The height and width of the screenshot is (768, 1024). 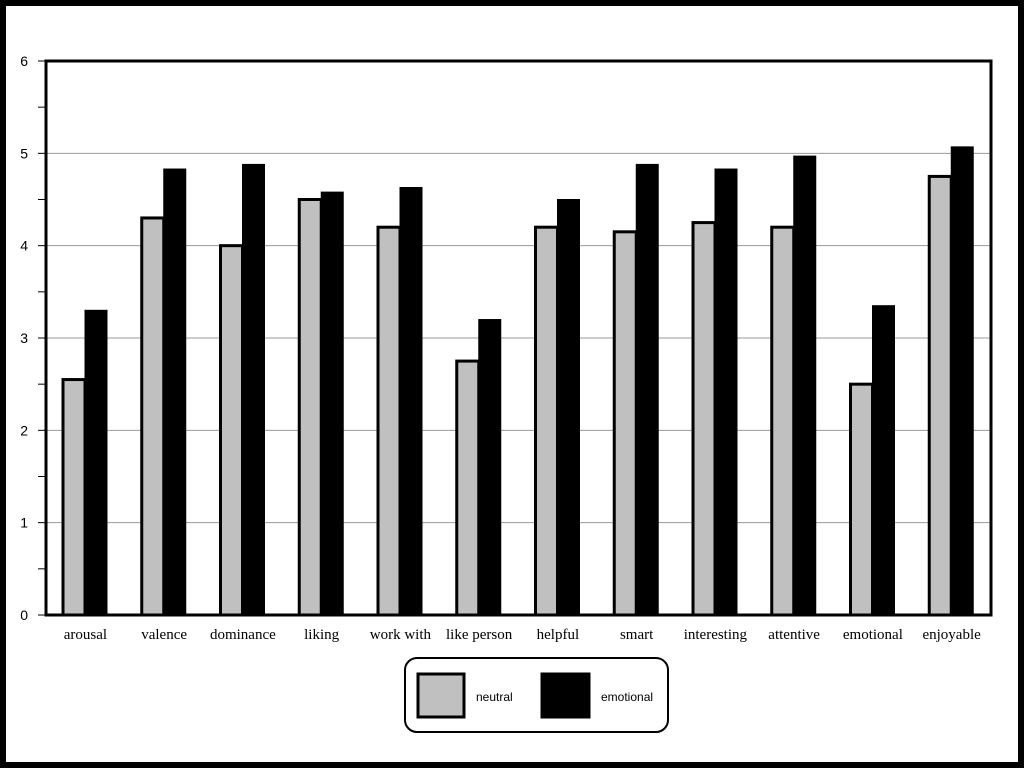 I want to click on bar-neutral-arousal, so click(x=74, y=497).